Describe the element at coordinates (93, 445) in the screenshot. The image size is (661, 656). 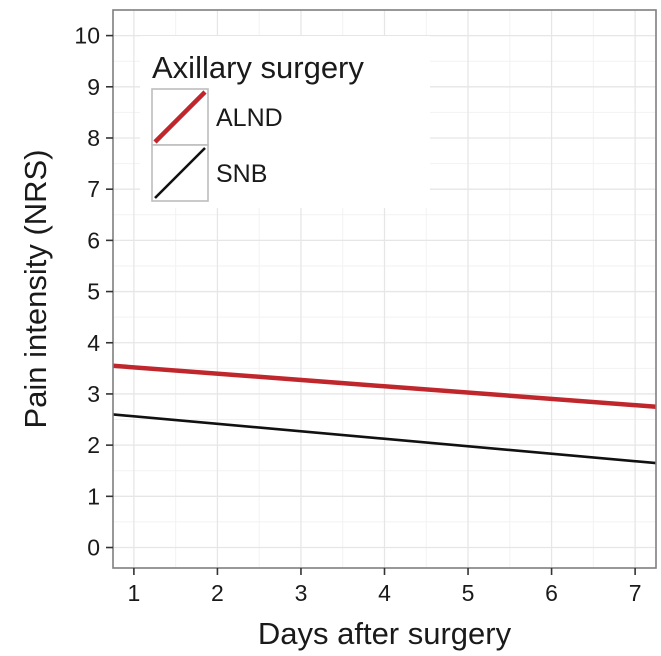
I see `y-tick-label: 2` at that location.